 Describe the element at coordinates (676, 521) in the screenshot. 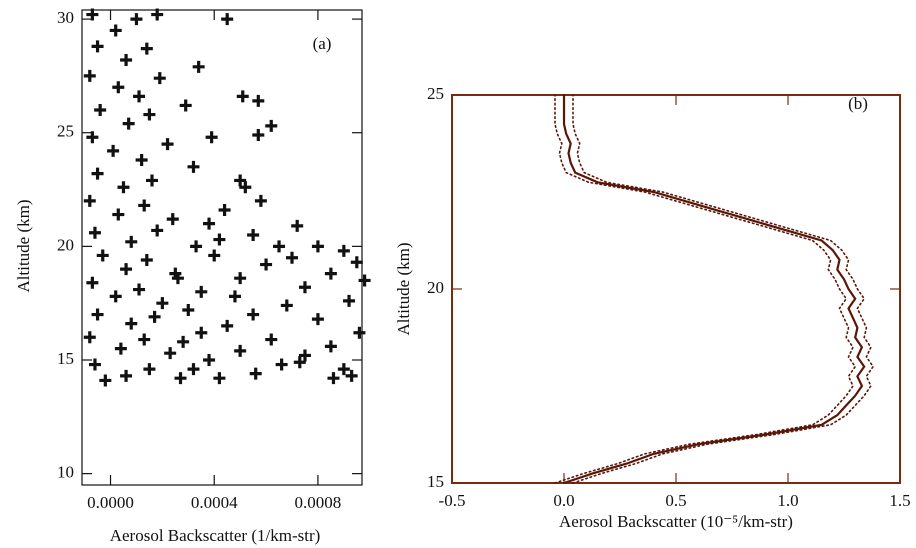

I see `x-axis-label: Aerosol Backscatter (10⁻⁵/km-str)` at that location.